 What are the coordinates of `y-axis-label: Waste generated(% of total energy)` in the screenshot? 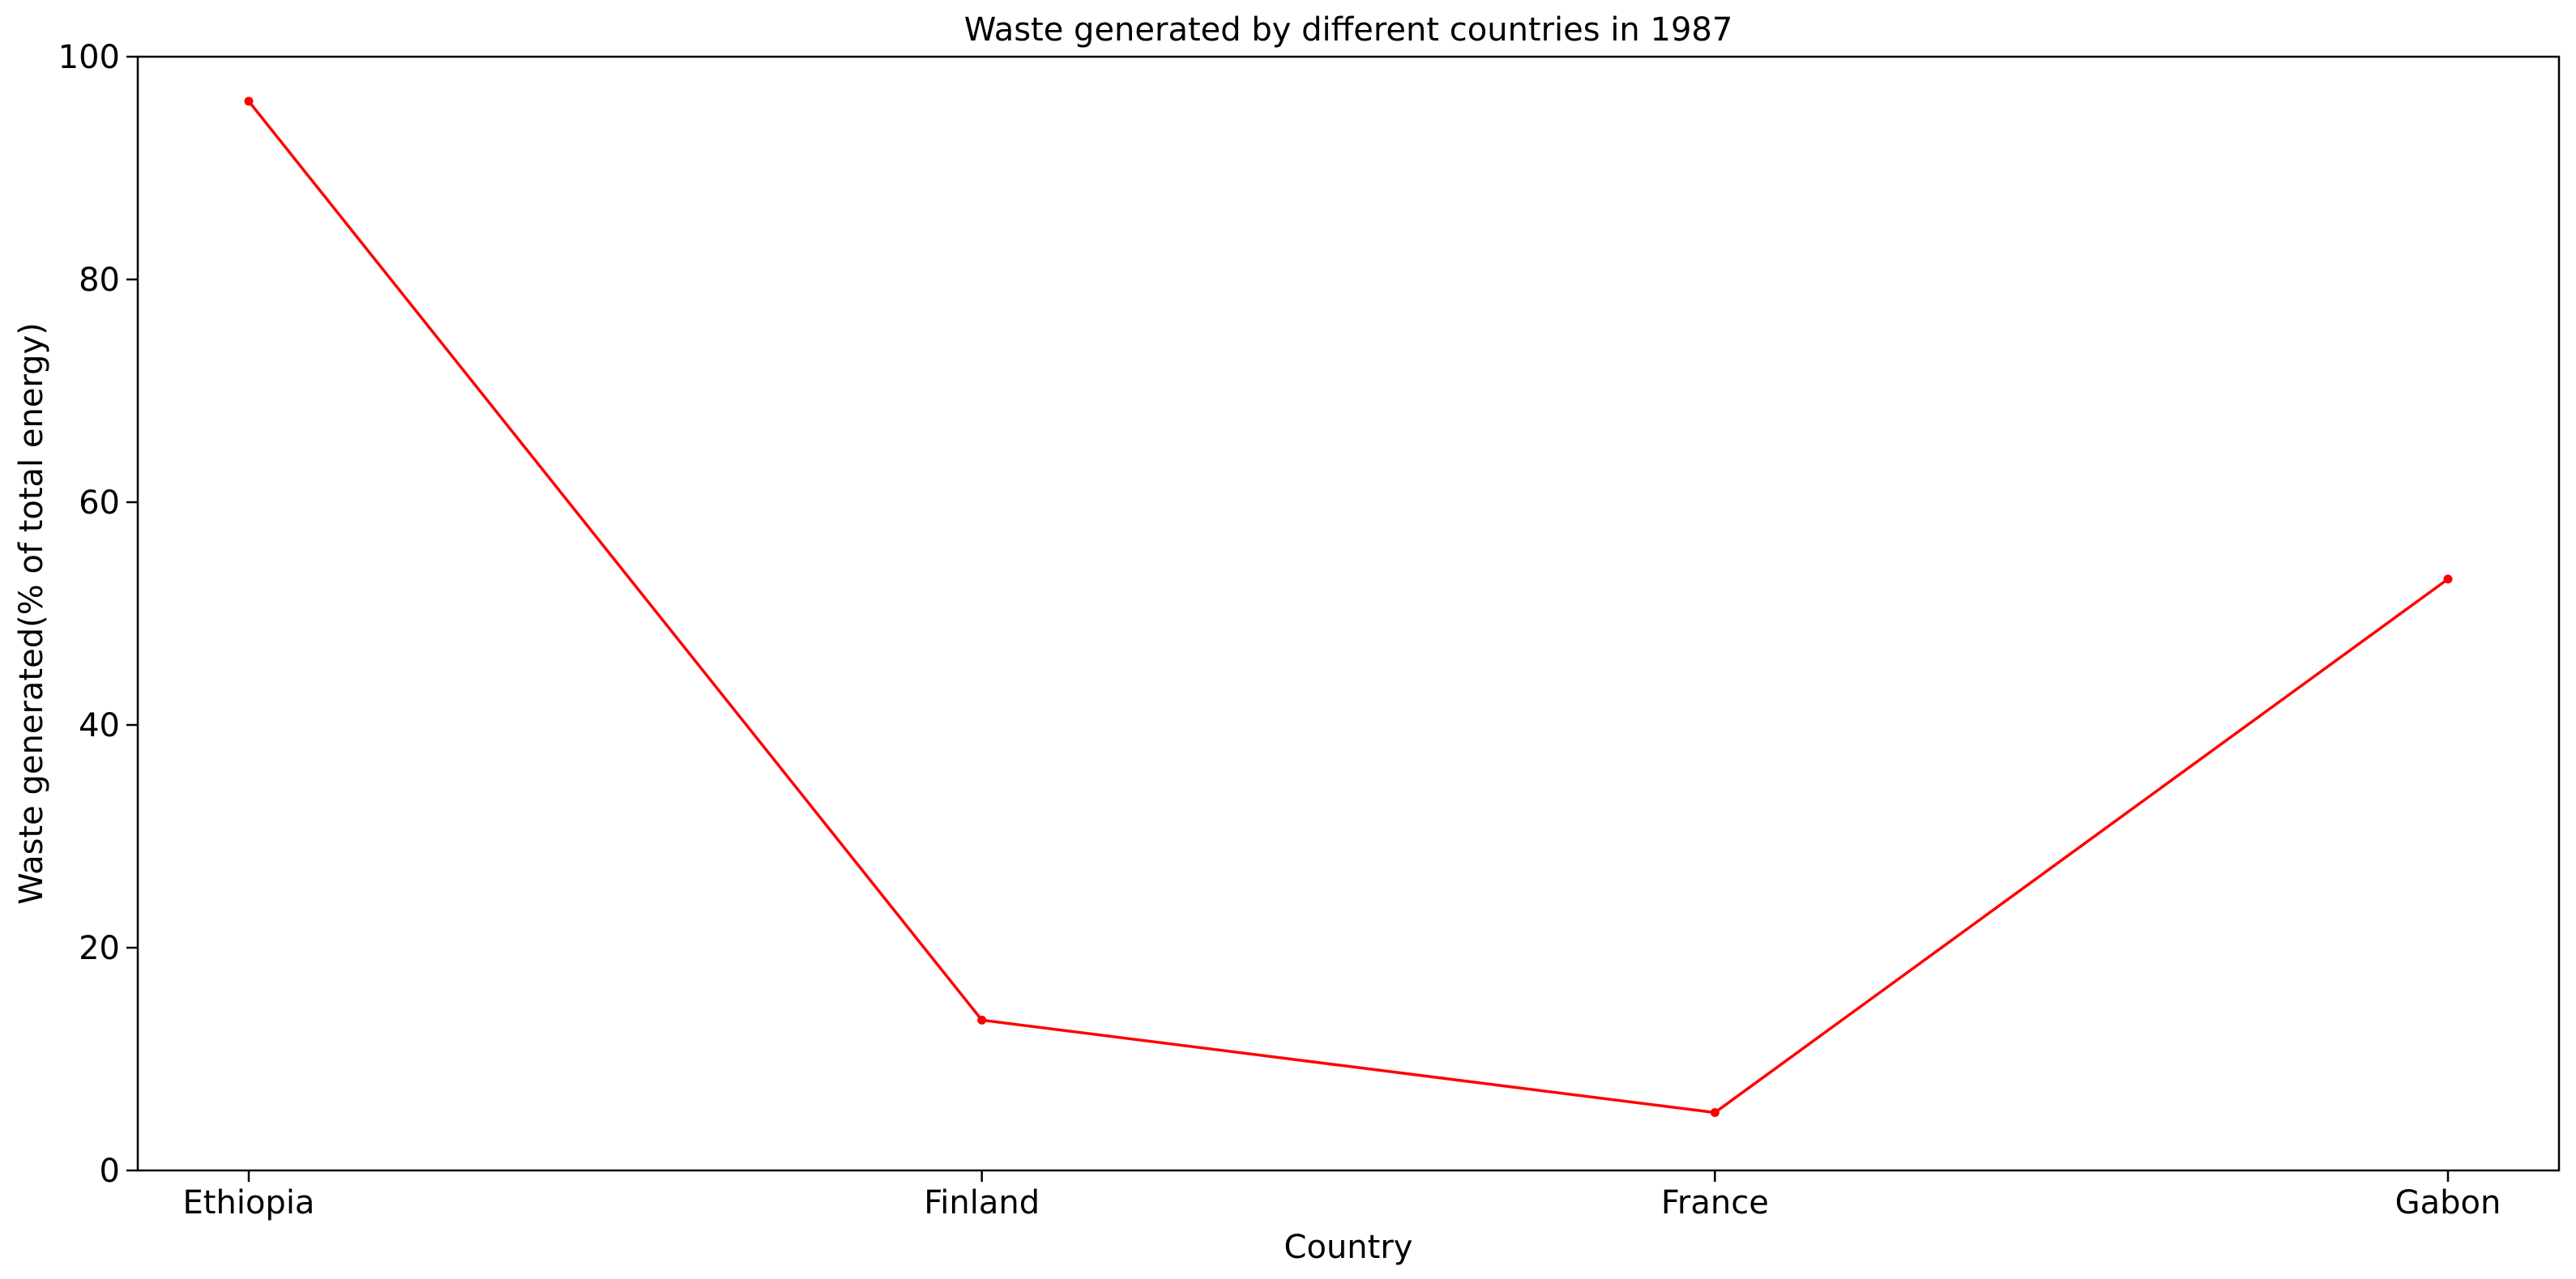 It's located at (31, 613).